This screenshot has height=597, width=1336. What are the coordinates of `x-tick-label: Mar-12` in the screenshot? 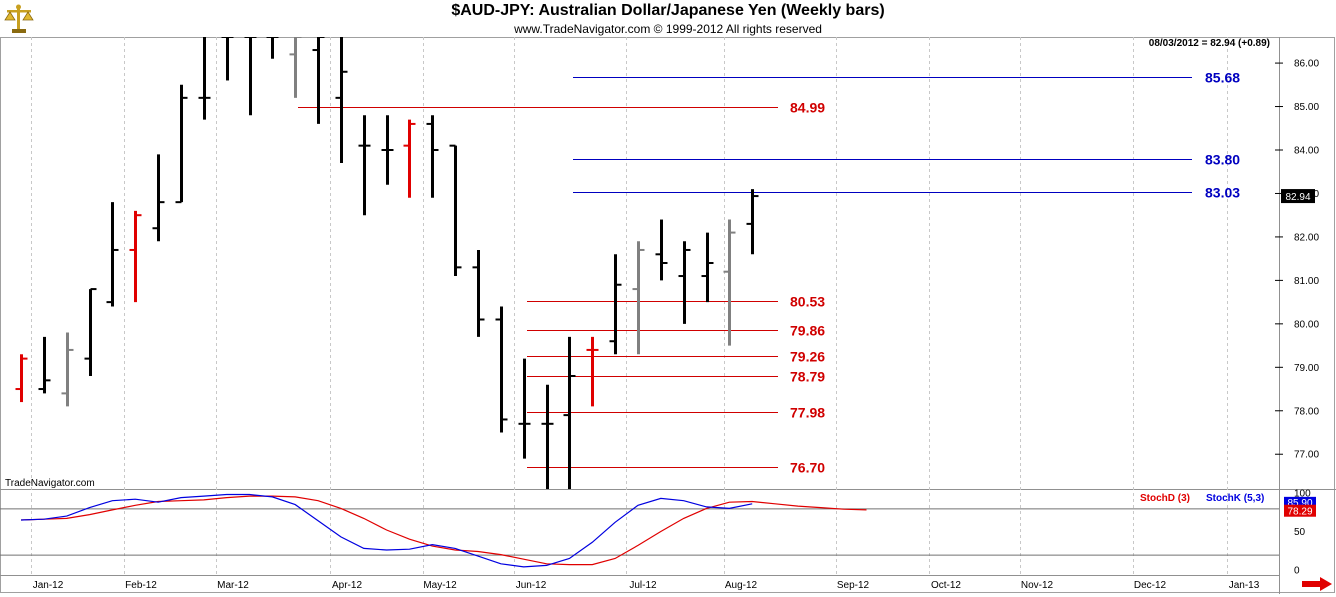 It's located at (233, 585).